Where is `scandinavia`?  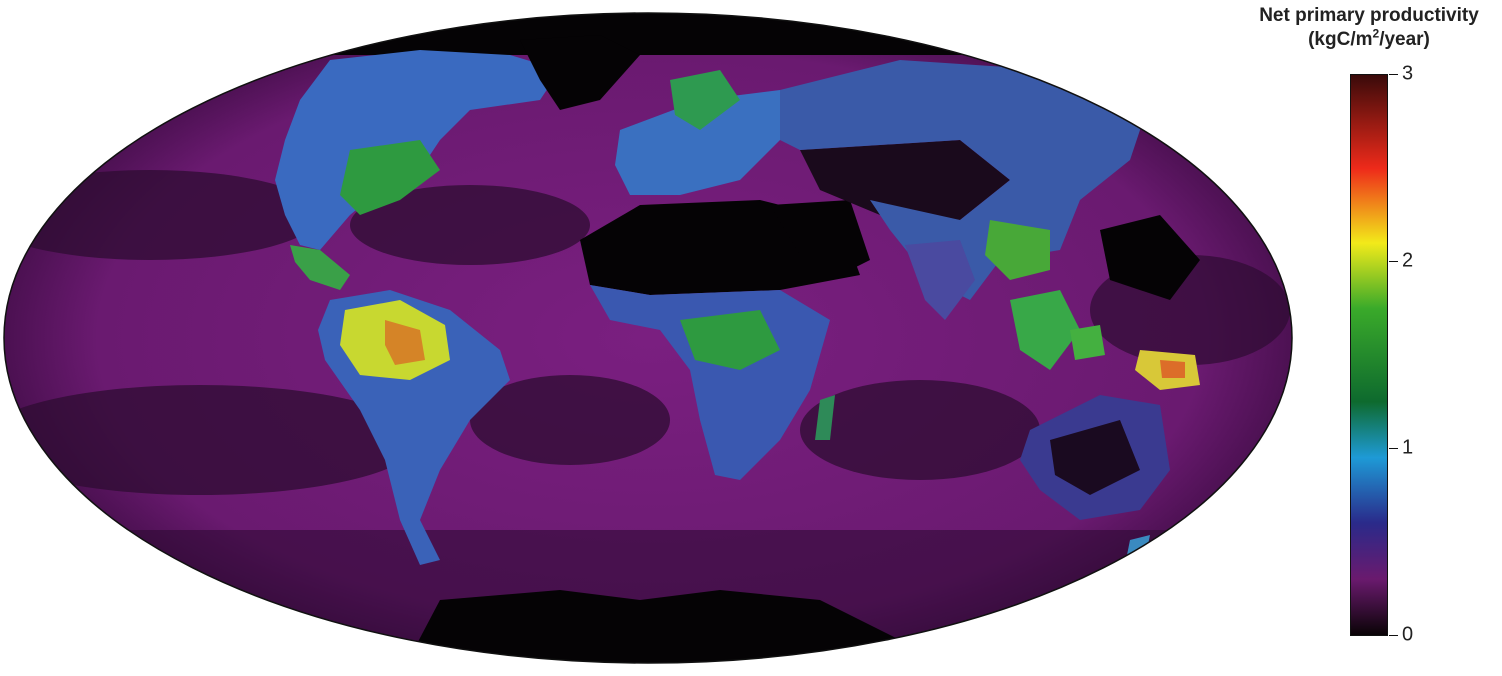
scandinavia is located at coordinates (705, 100).